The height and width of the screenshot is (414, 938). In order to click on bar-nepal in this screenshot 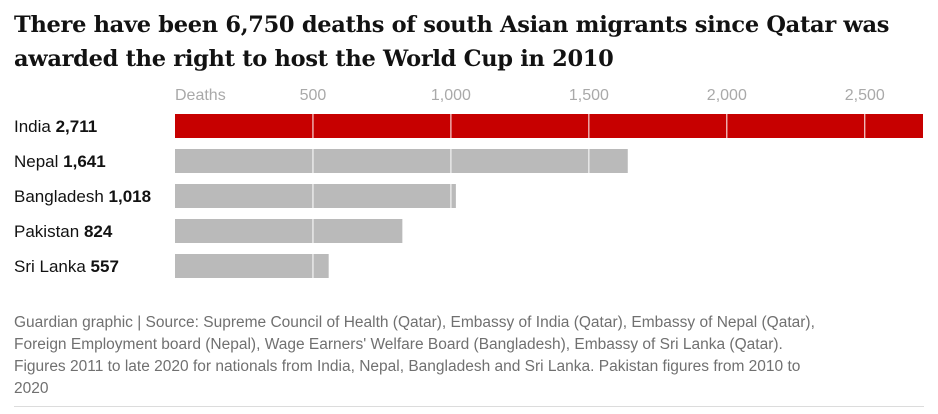, I will do `click(401, 161)`.